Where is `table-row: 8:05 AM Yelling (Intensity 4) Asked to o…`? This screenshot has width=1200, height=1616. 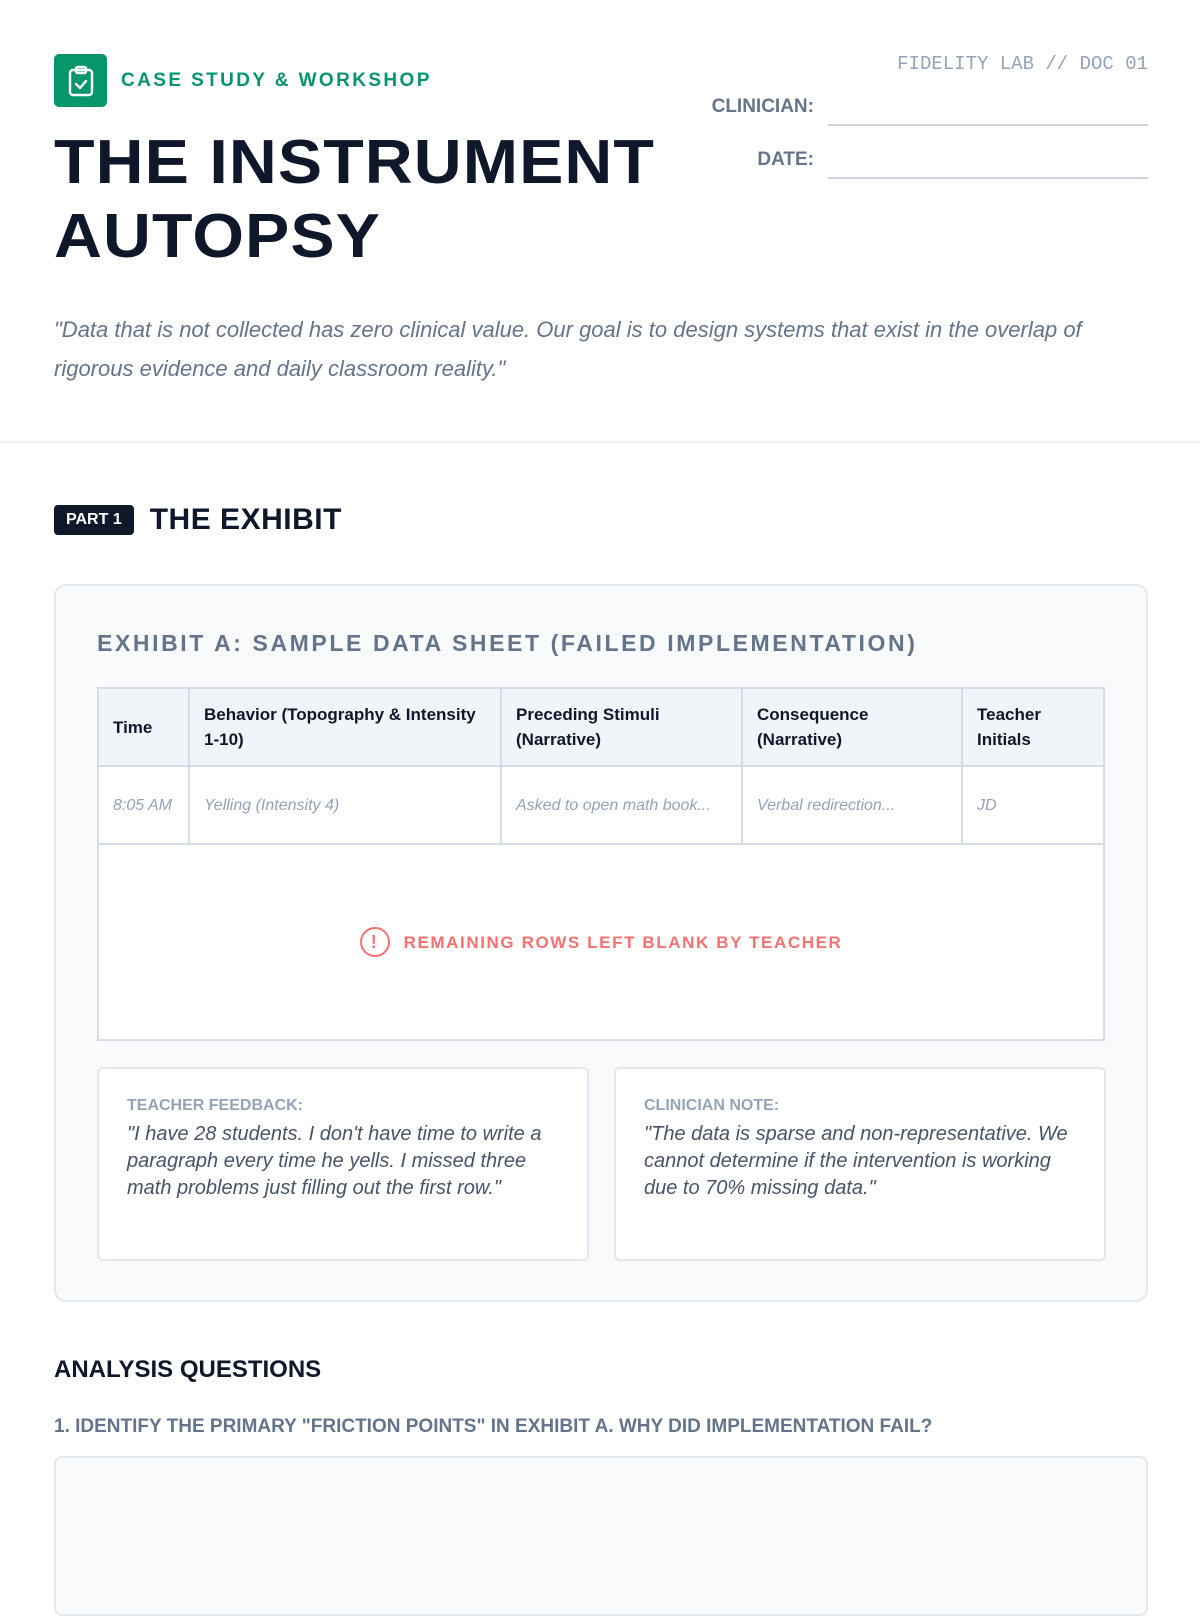
table-row: 8:05 AM Yelling (Intensity 4) Asked to o… is located at coordinates (601, 805).